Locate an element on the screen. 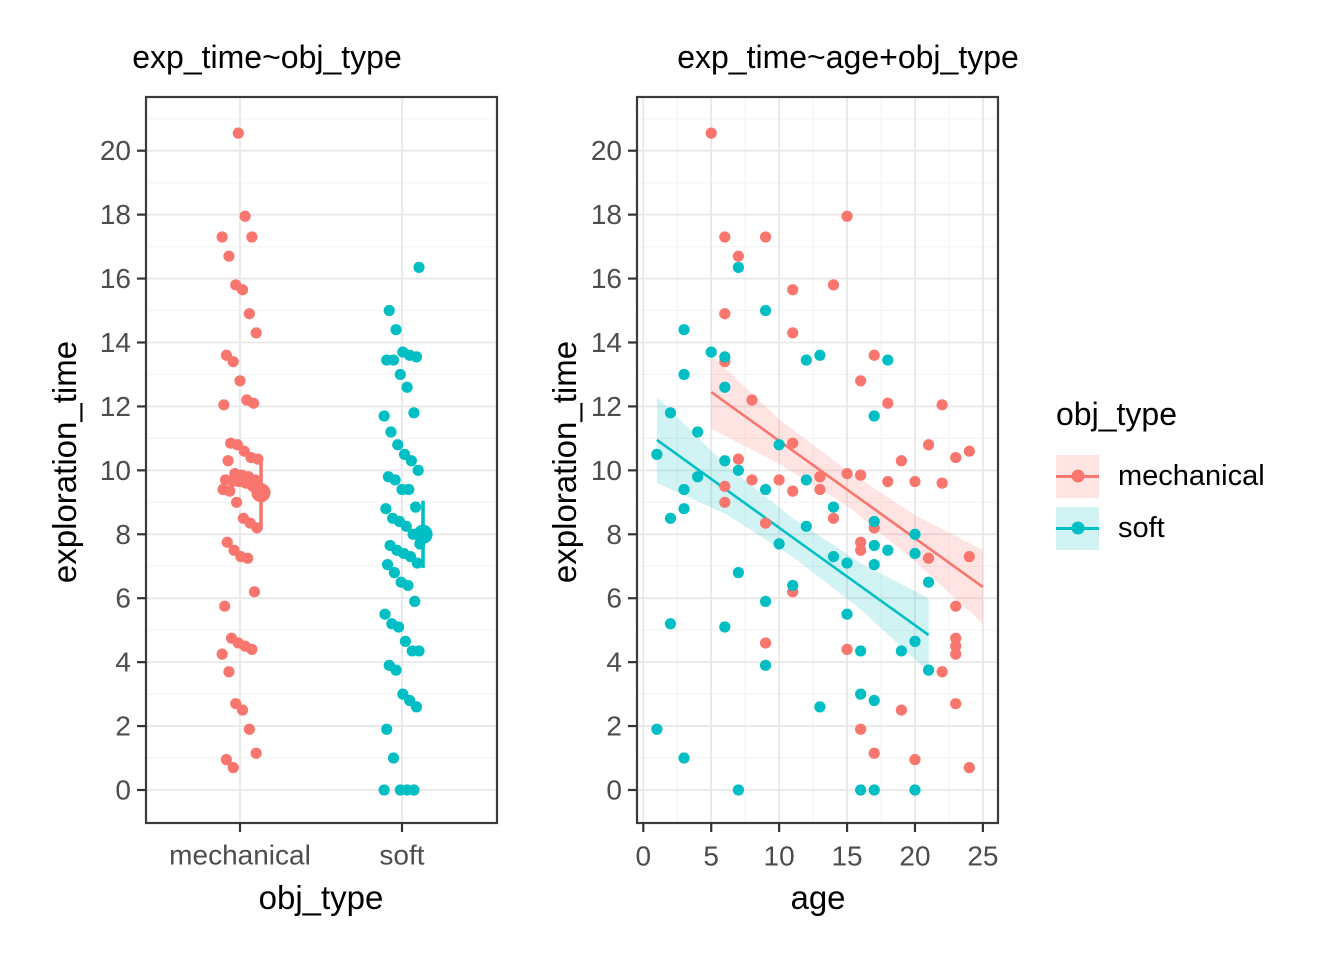 The width and height of the screenshot is (1344, 960). legend-label-soft: soft is located at coordinates (1141, 527).